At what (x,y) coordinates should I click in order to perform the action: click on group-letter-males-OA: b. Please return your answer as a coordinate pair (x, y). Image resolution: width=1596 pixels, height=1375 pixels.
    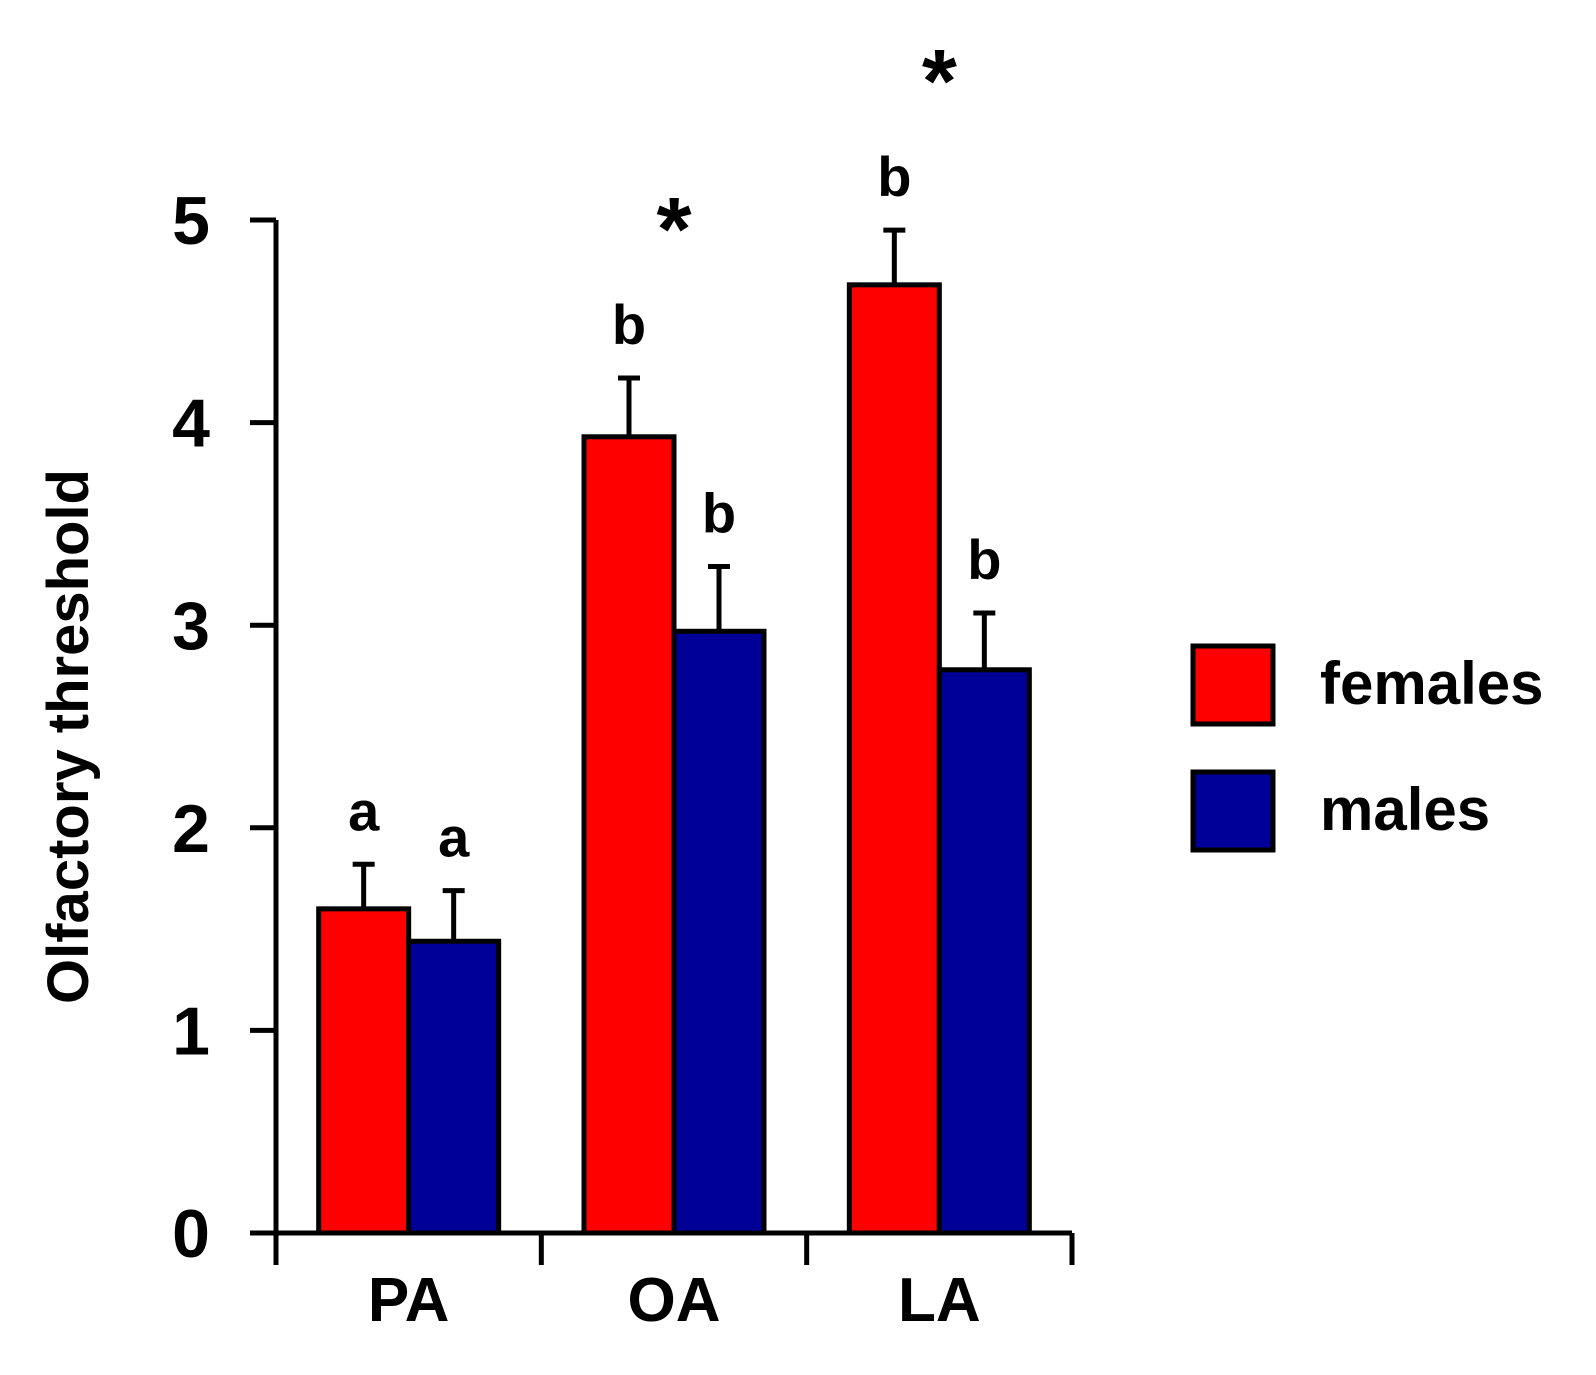
    Looking at the image, I should click on (719, 512).